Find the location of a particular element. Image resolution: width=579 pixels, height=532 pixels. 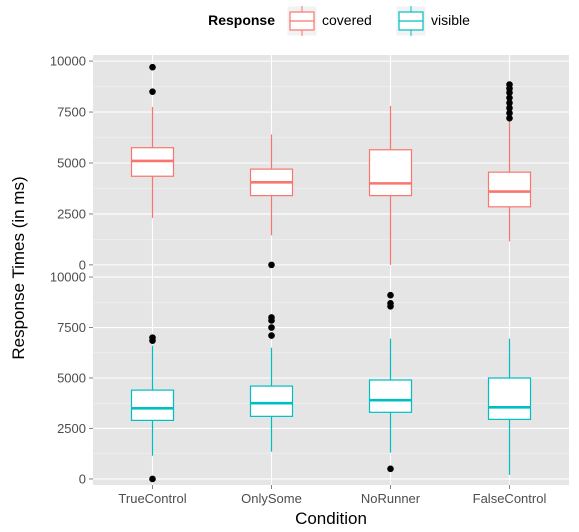

box-covered-NoRunner is located at coordinates (390, 185).